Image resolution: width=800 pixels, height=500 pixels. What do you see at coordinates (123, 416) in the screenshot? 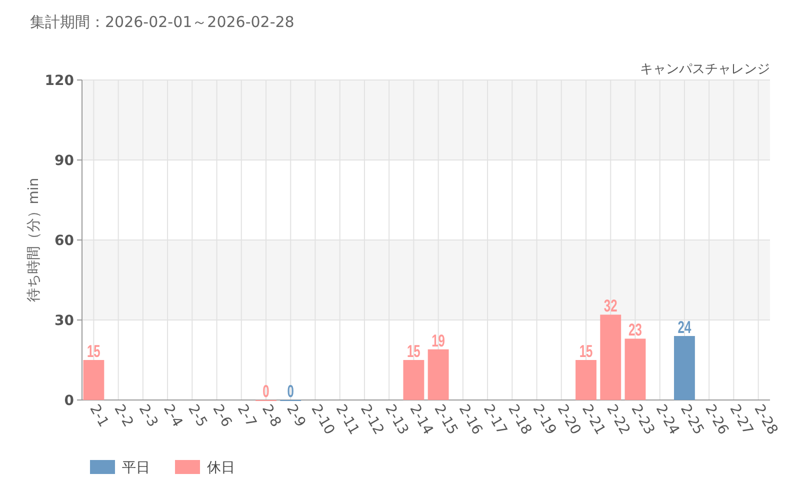
I see `x-tick-label: 2-2` at bounding box center [123, 416].